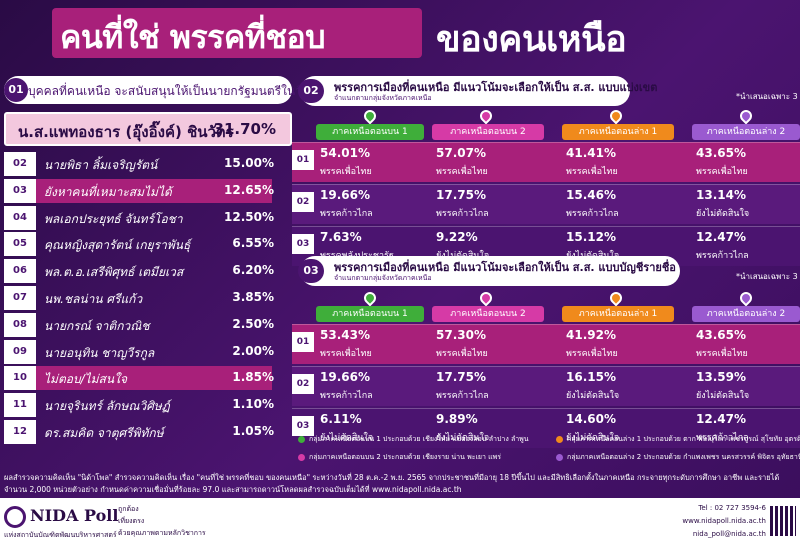  What do you see at coordinates (722, 438) in the screenshot?
I see `result-party: พรรคก้าวไกล` at bounding box center [722, 438].